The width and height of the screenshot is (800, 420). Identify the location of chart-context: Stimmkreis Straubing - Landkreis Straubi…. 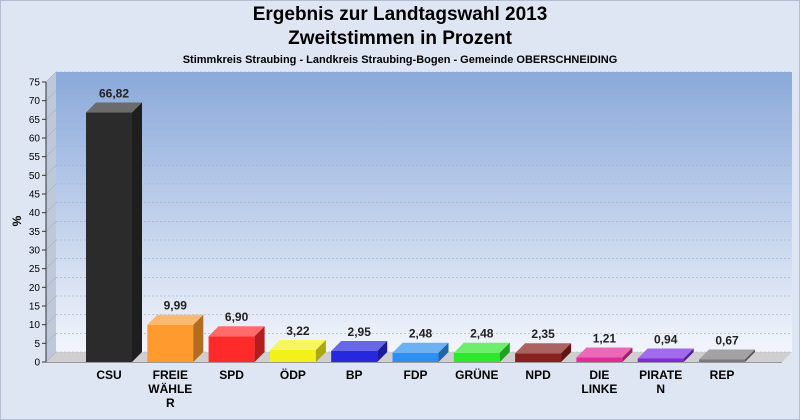
(400, 60).